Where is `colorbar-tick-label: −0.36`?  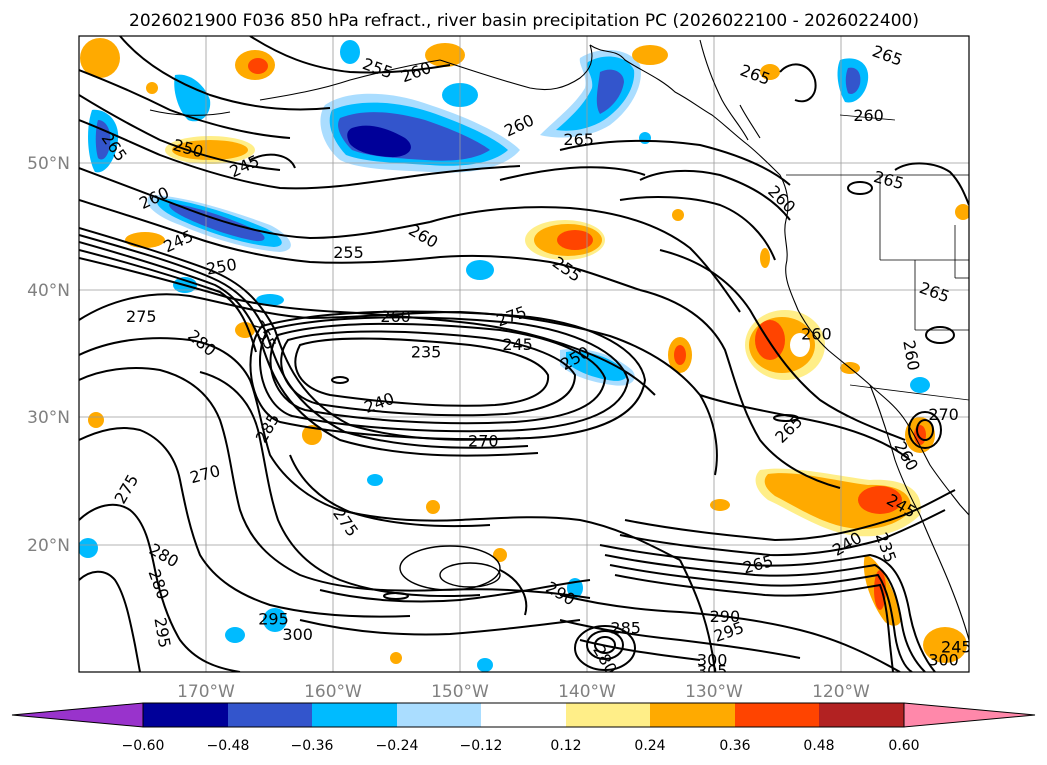 colorbar-tick-label: −0.36 is located at coordinates (312, 746).